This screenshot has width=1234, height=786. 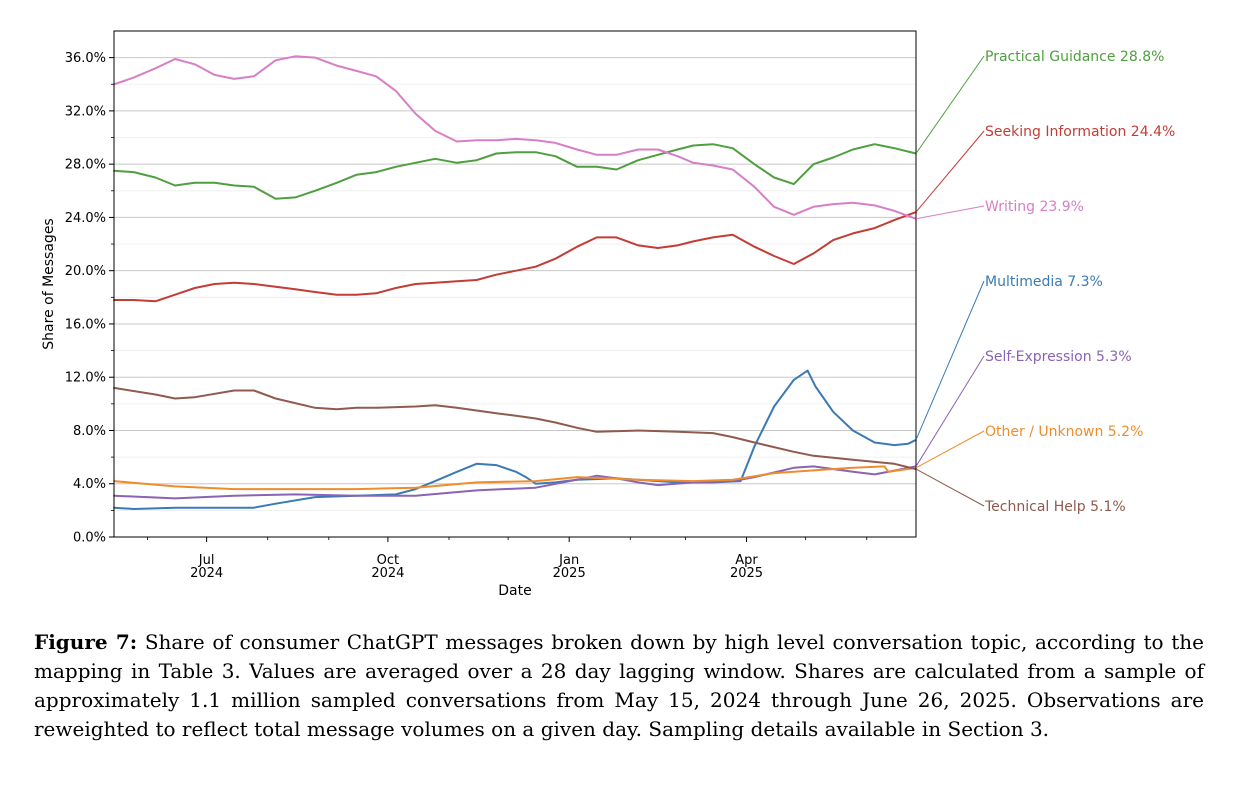 I want to click on series-label-0: Practical Guidance 28.8%, so click(x=1074, y=57).